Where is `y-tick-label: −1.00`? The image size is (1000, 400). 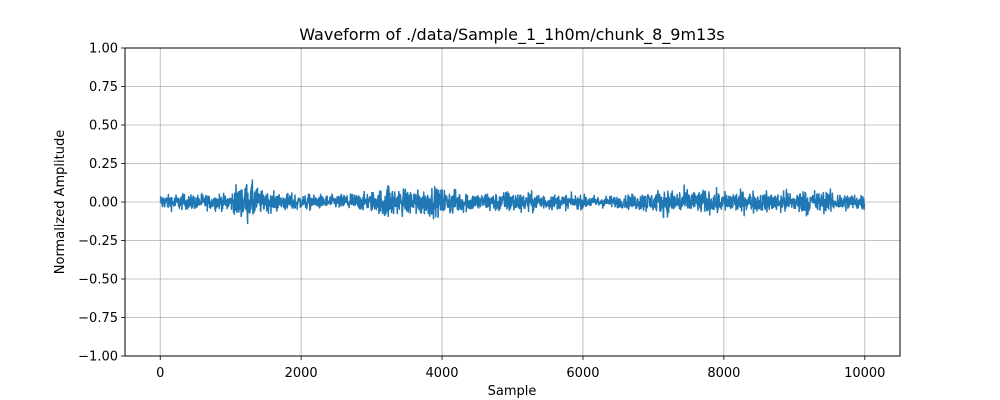
y-tick-label: −1.00 is located at coordinates (98, 357).